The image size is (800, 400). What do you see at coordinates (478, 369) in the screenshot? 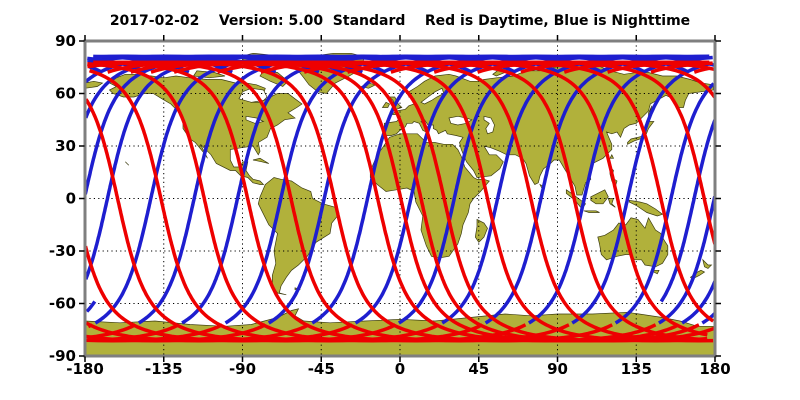
I see `x-tick-label: 45` at bounding box center [478, 369].